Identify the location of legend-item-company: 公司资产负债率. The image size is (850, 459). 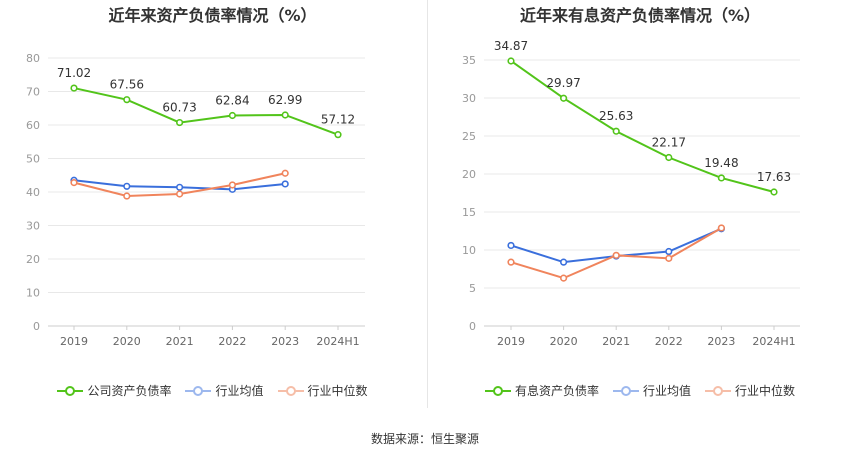
(114, 390).